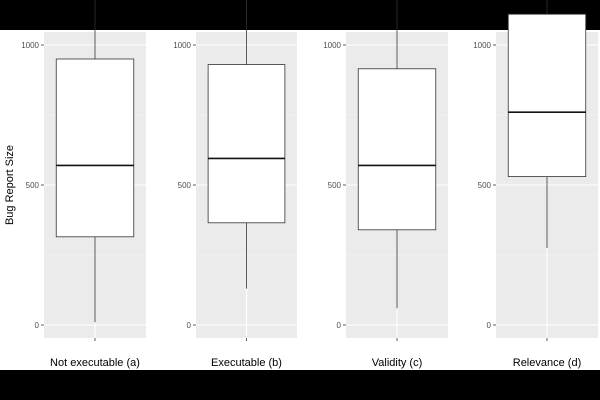 The width and height of the screenshot is (600, 400). What do you see at coordinates (246, 363) in the screenshot?
I see `panel-label: Executable (b)` at bounding box center [246, 363].